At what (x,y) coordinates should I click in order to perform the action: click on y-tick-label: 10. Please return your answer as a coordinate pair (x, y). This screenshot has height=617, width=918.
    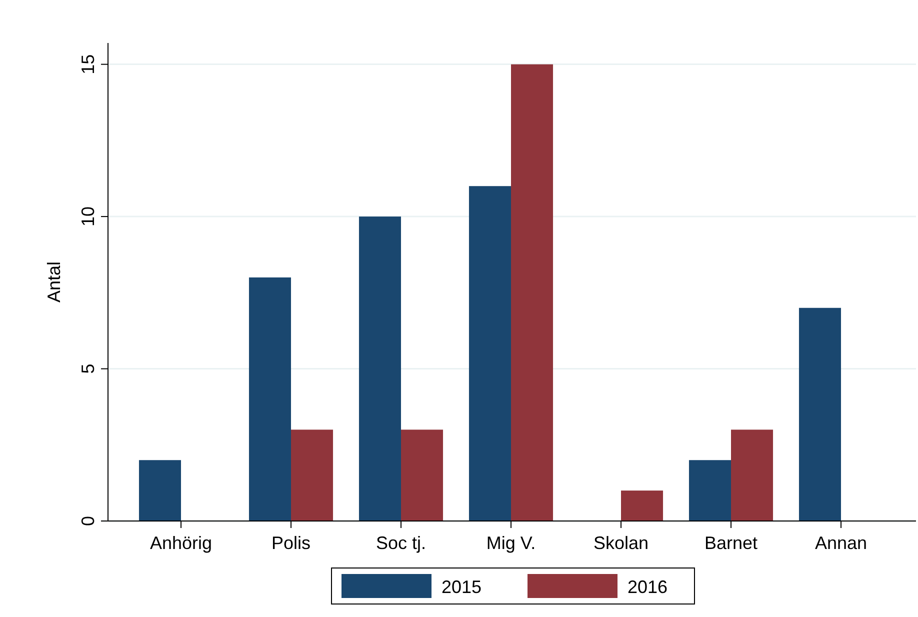
    Looking at the image, I should click on (88, 216).